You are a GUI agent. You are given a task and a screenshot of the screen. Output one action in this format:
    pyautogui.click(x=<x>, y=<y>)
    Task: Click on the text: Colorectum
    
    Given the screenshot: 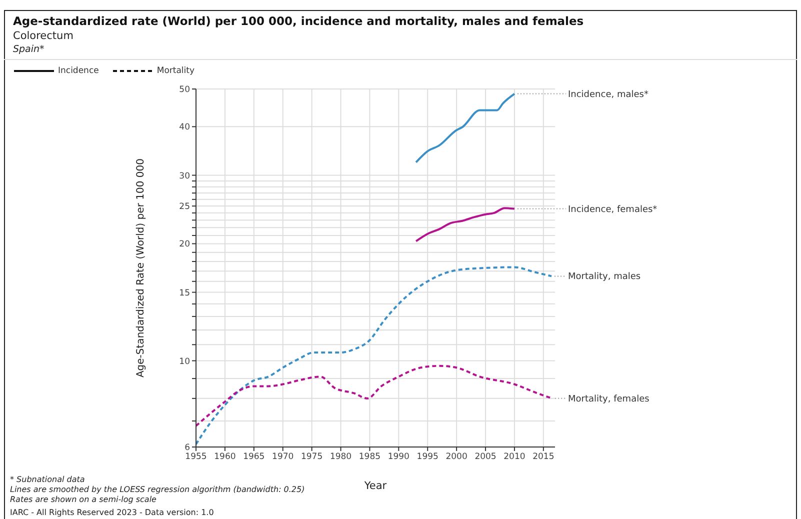 What is the action you would take?
    pyautogui.click(x=43, y=36)
    